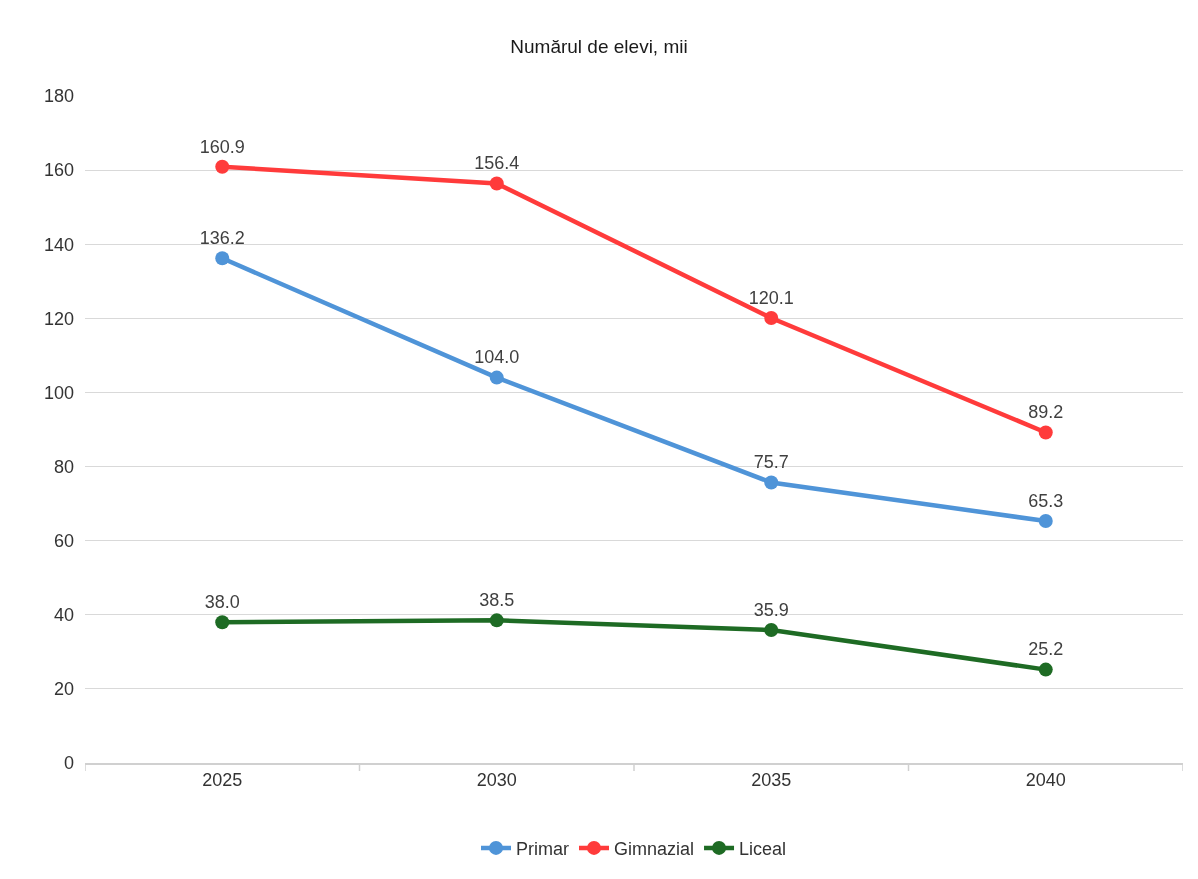 The height and width of the screenshot is (879, 1198). Describe the element at coordinates (771, 462) in the screenshot. I see `data-label: 75.7` at that location.